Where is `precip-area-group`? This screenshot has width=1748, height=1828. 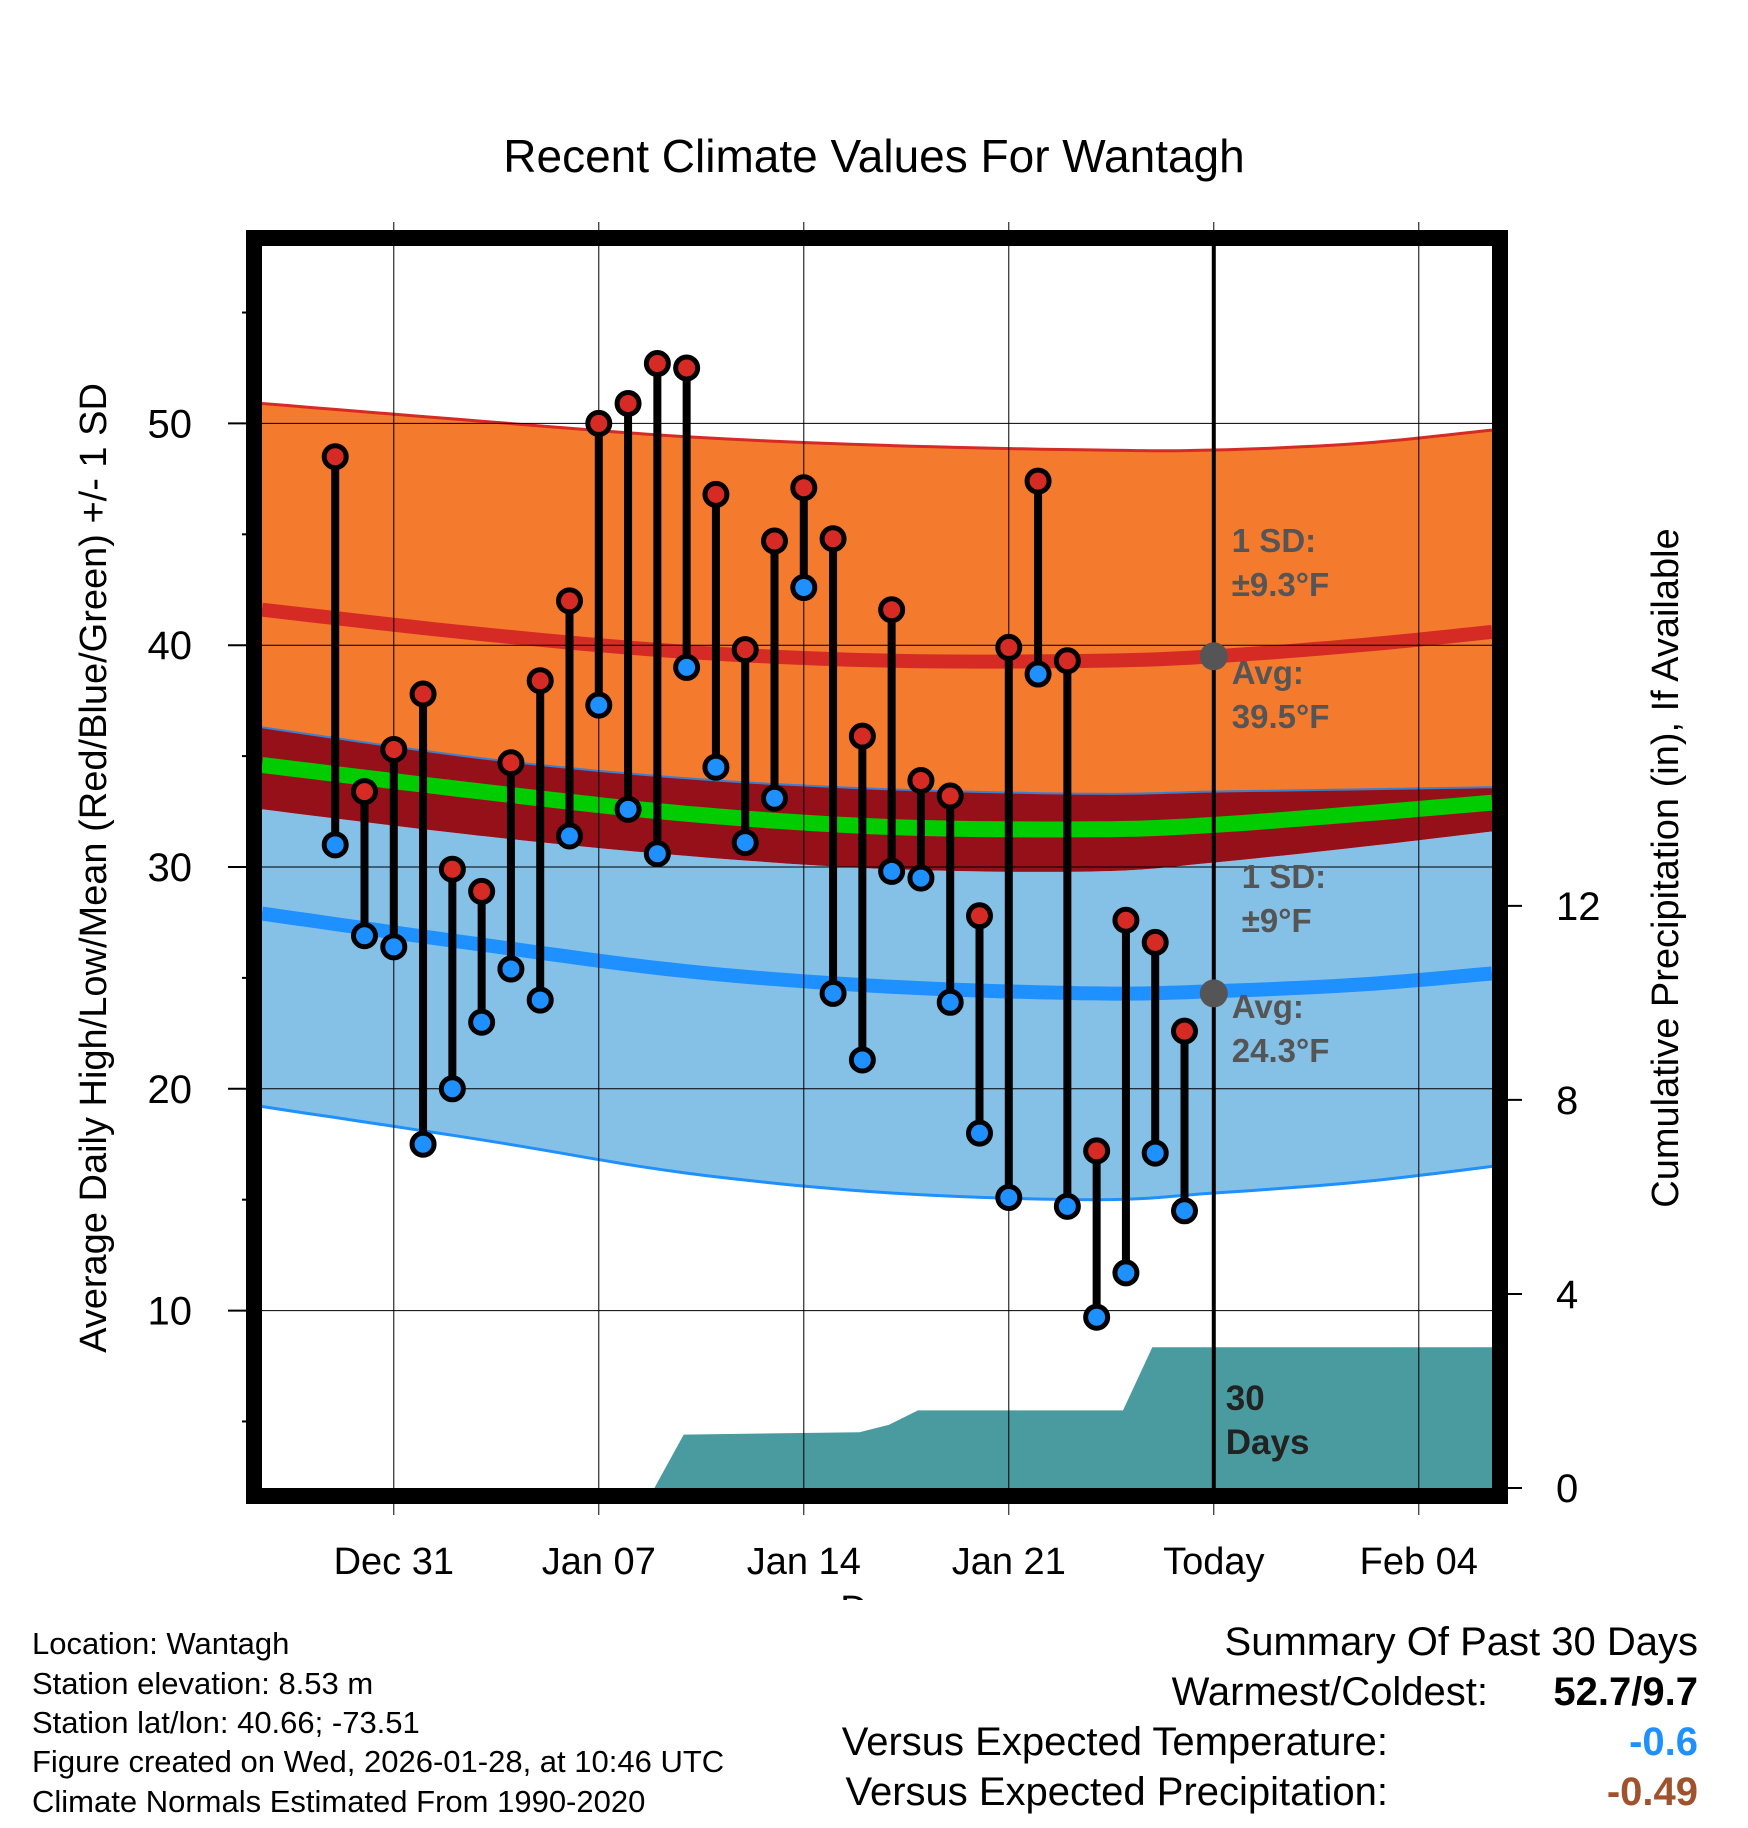 precip-area-group is located at coordinates (877, 1417).